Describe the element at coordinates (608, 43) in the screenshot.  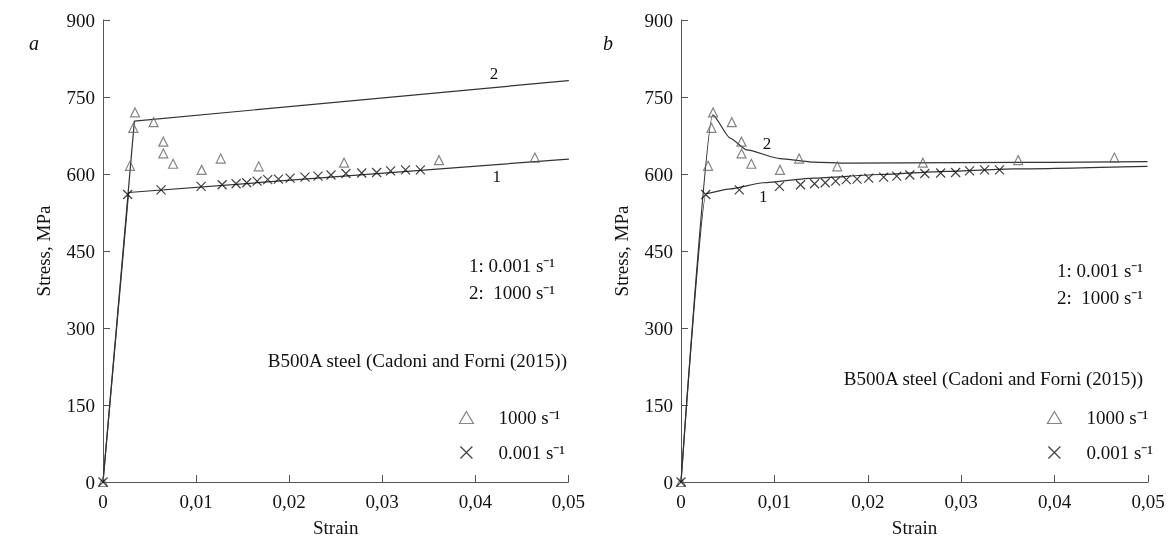
I see `text: b` at that location.